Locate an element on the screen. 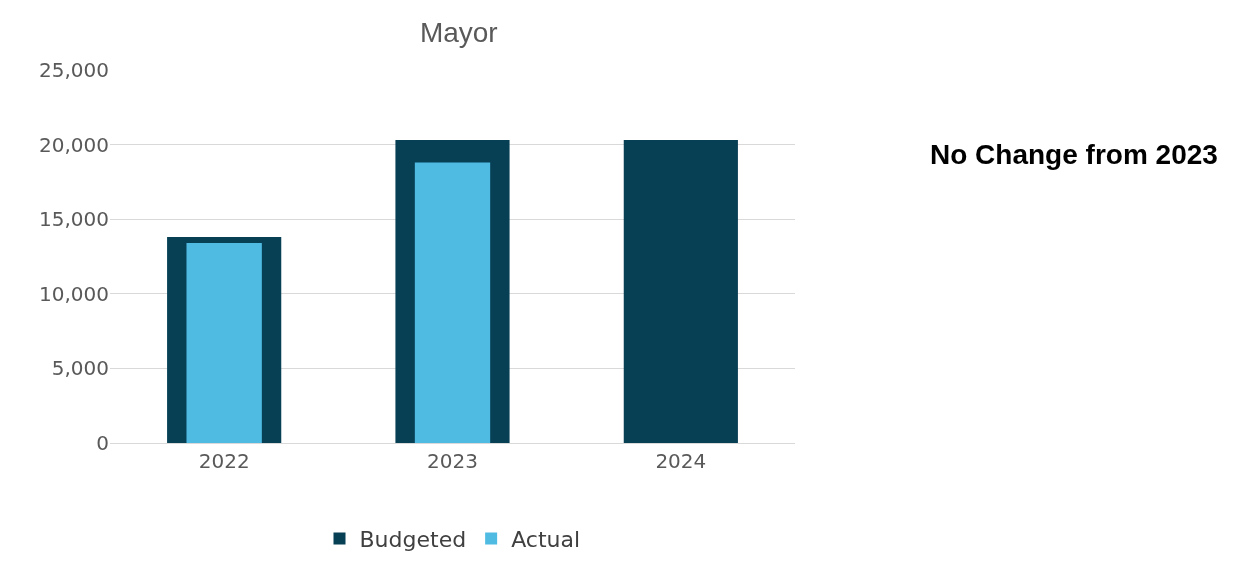  y-tick-label: 25,000 is located at coordinates (74, 70).